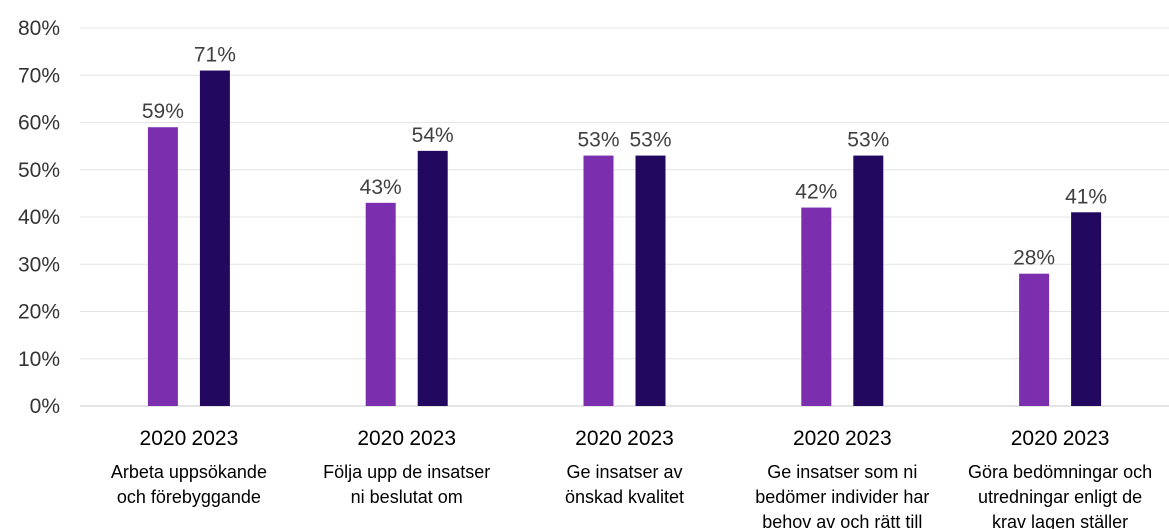  What do you see at coordinates (189, 497) in the screenshot?
I see `category-label: och förebyggande` at bounding box center [189, 497].